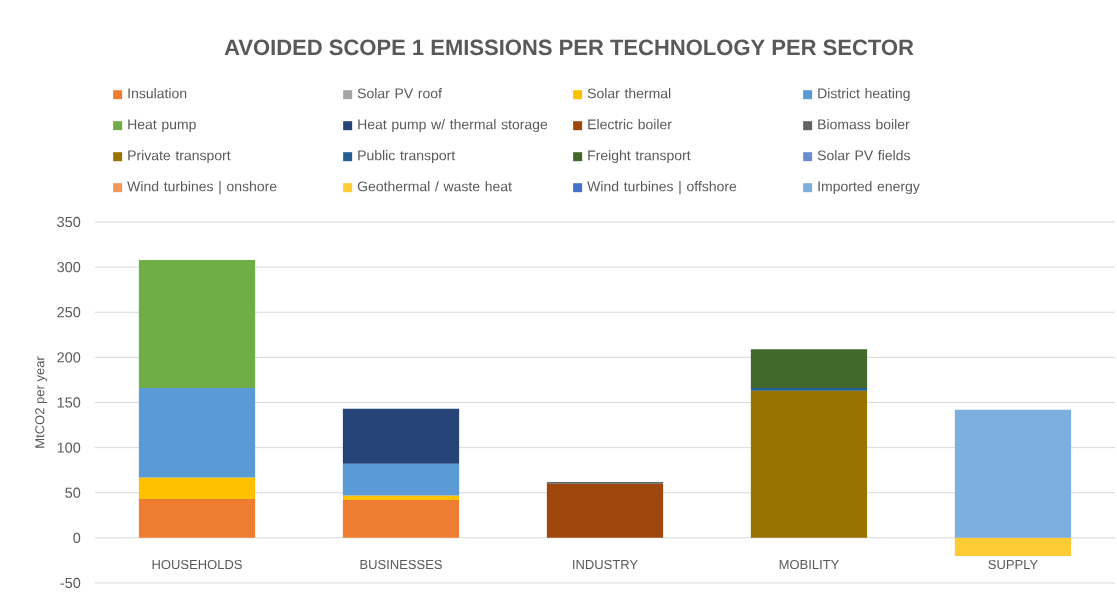  I want to click on legend-label: Wind turbines | onshore, so click(202, 188).